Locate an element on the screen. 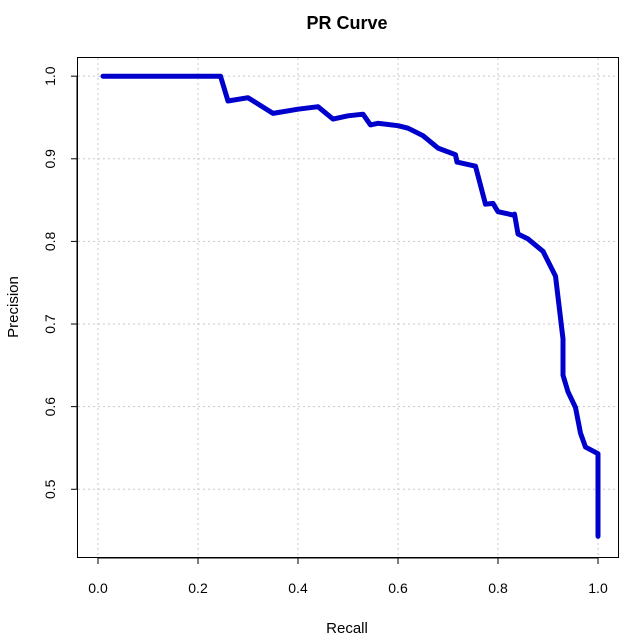  y-tick-label: 1.0 is located at coordinates (50, 76).